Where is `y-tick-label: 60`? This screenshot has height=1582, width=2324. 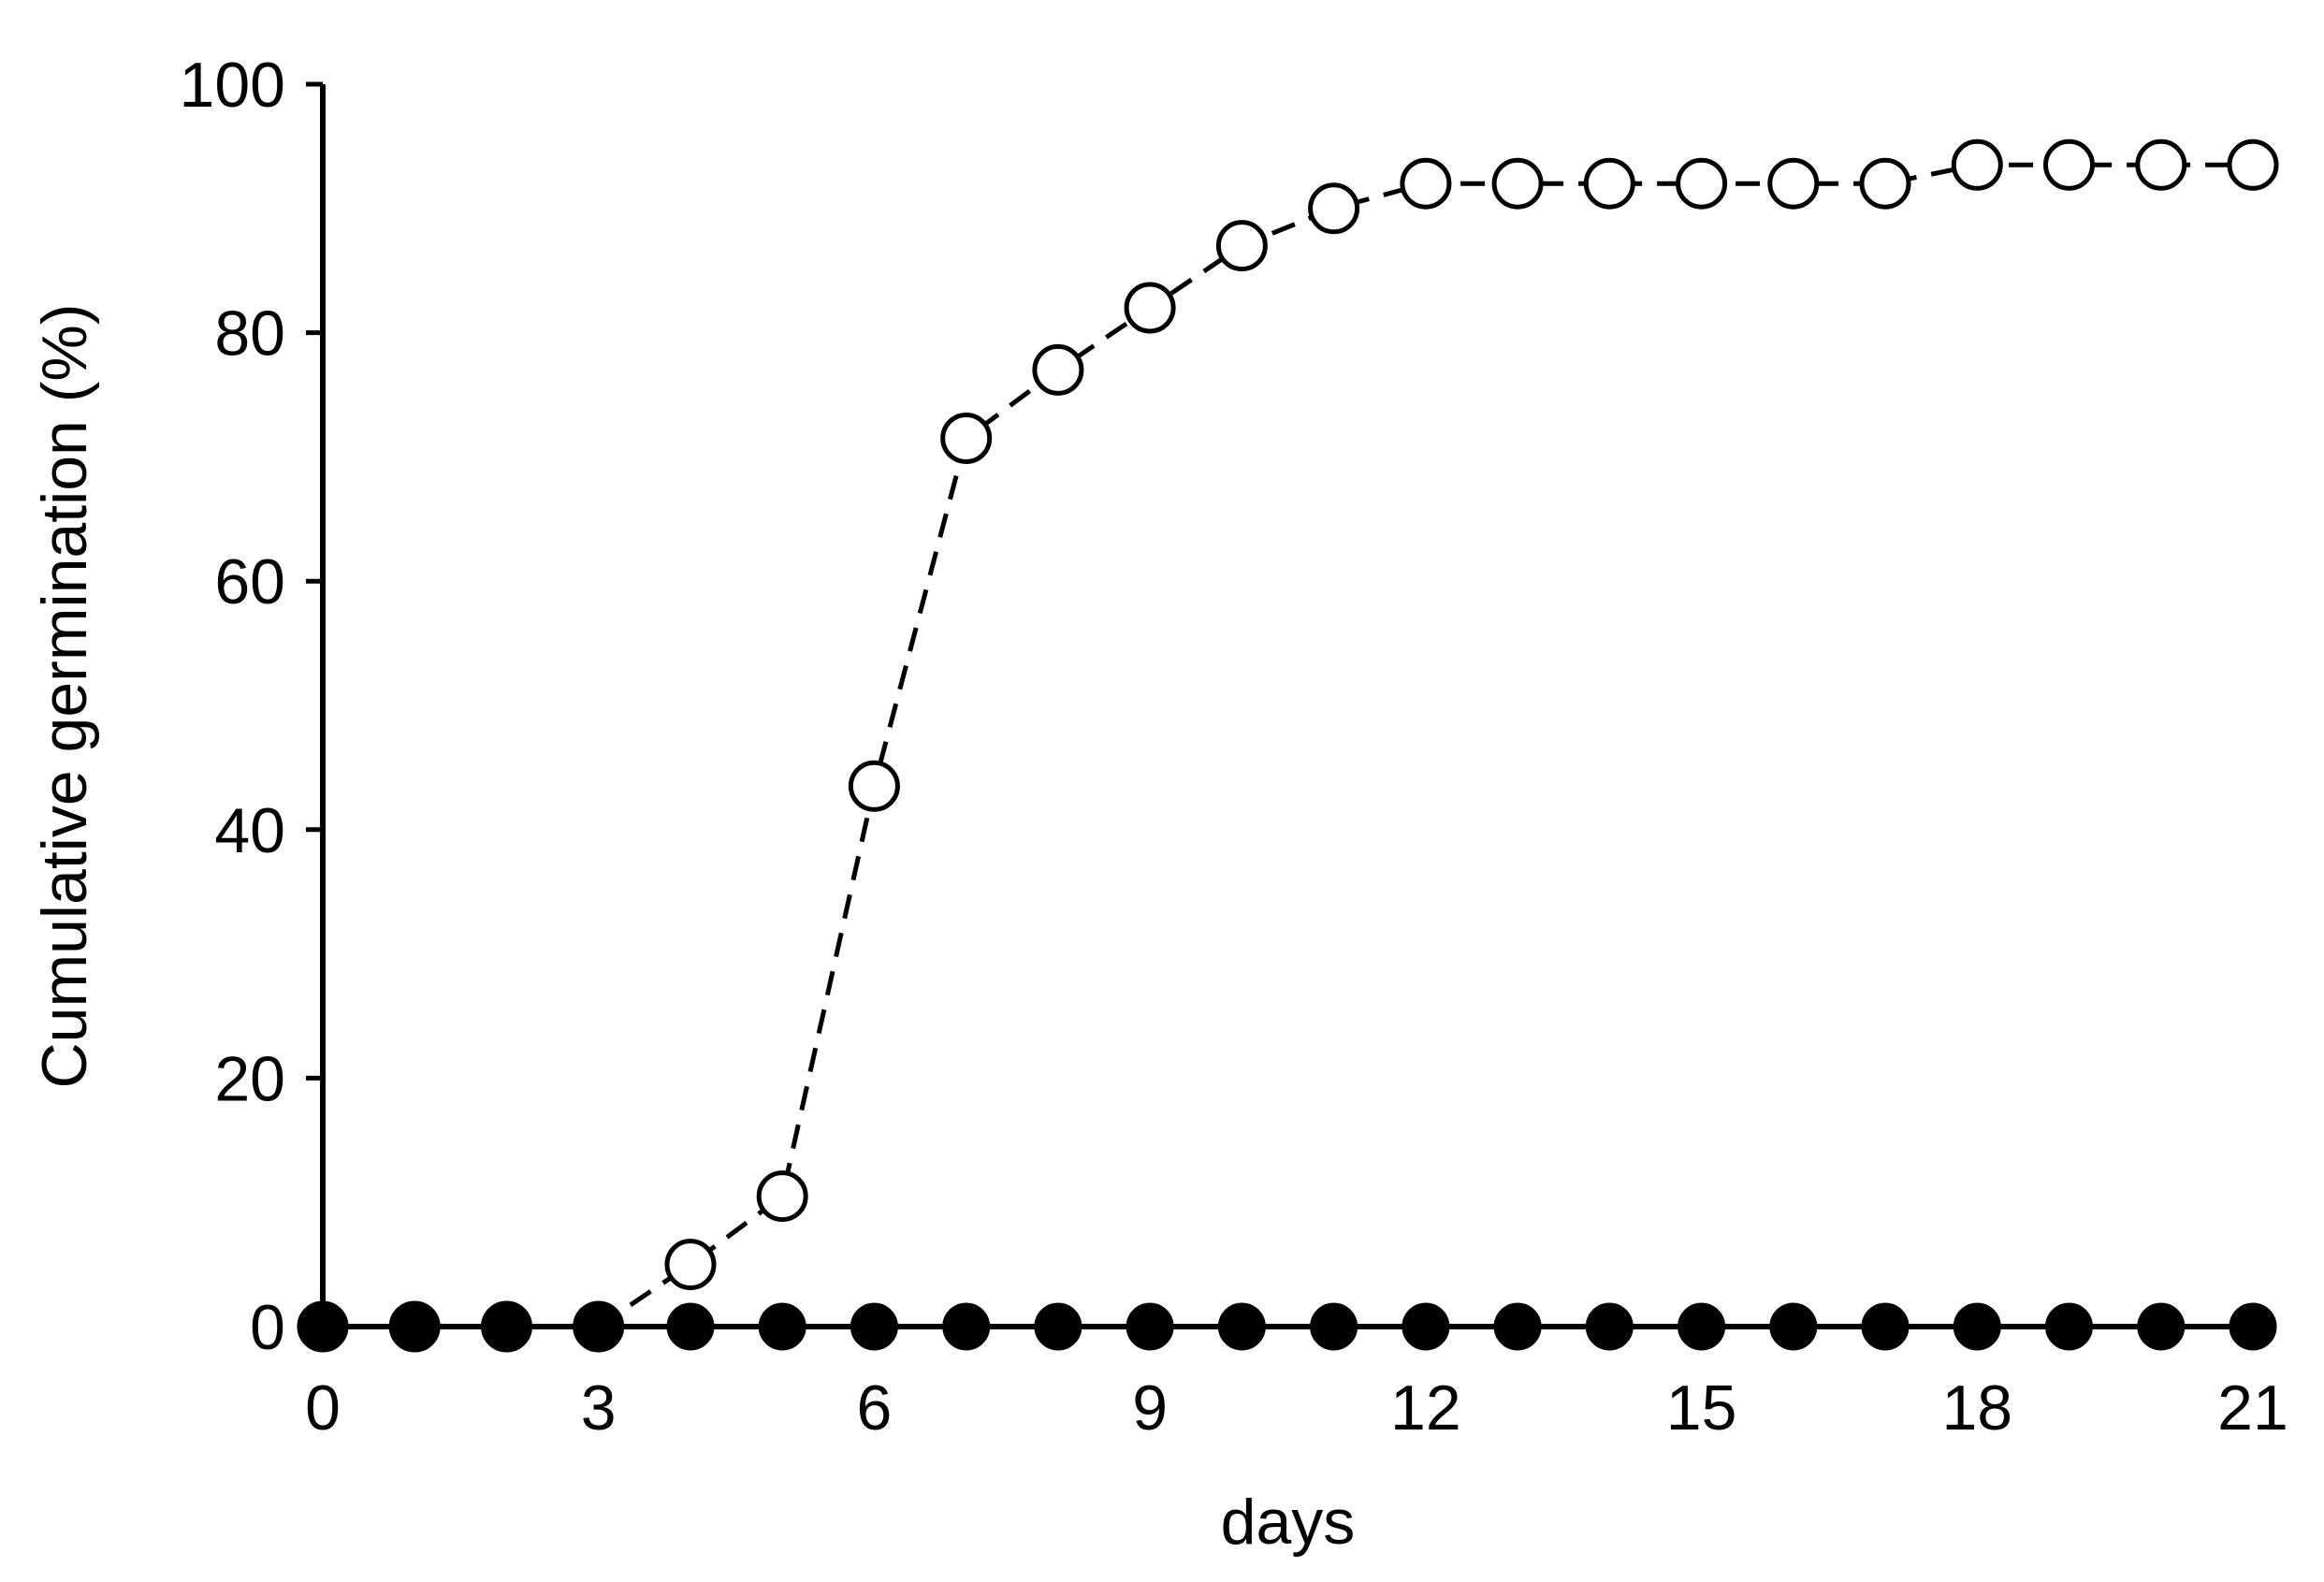
y-tick-label: 60 is located at coordinates (249, 581).